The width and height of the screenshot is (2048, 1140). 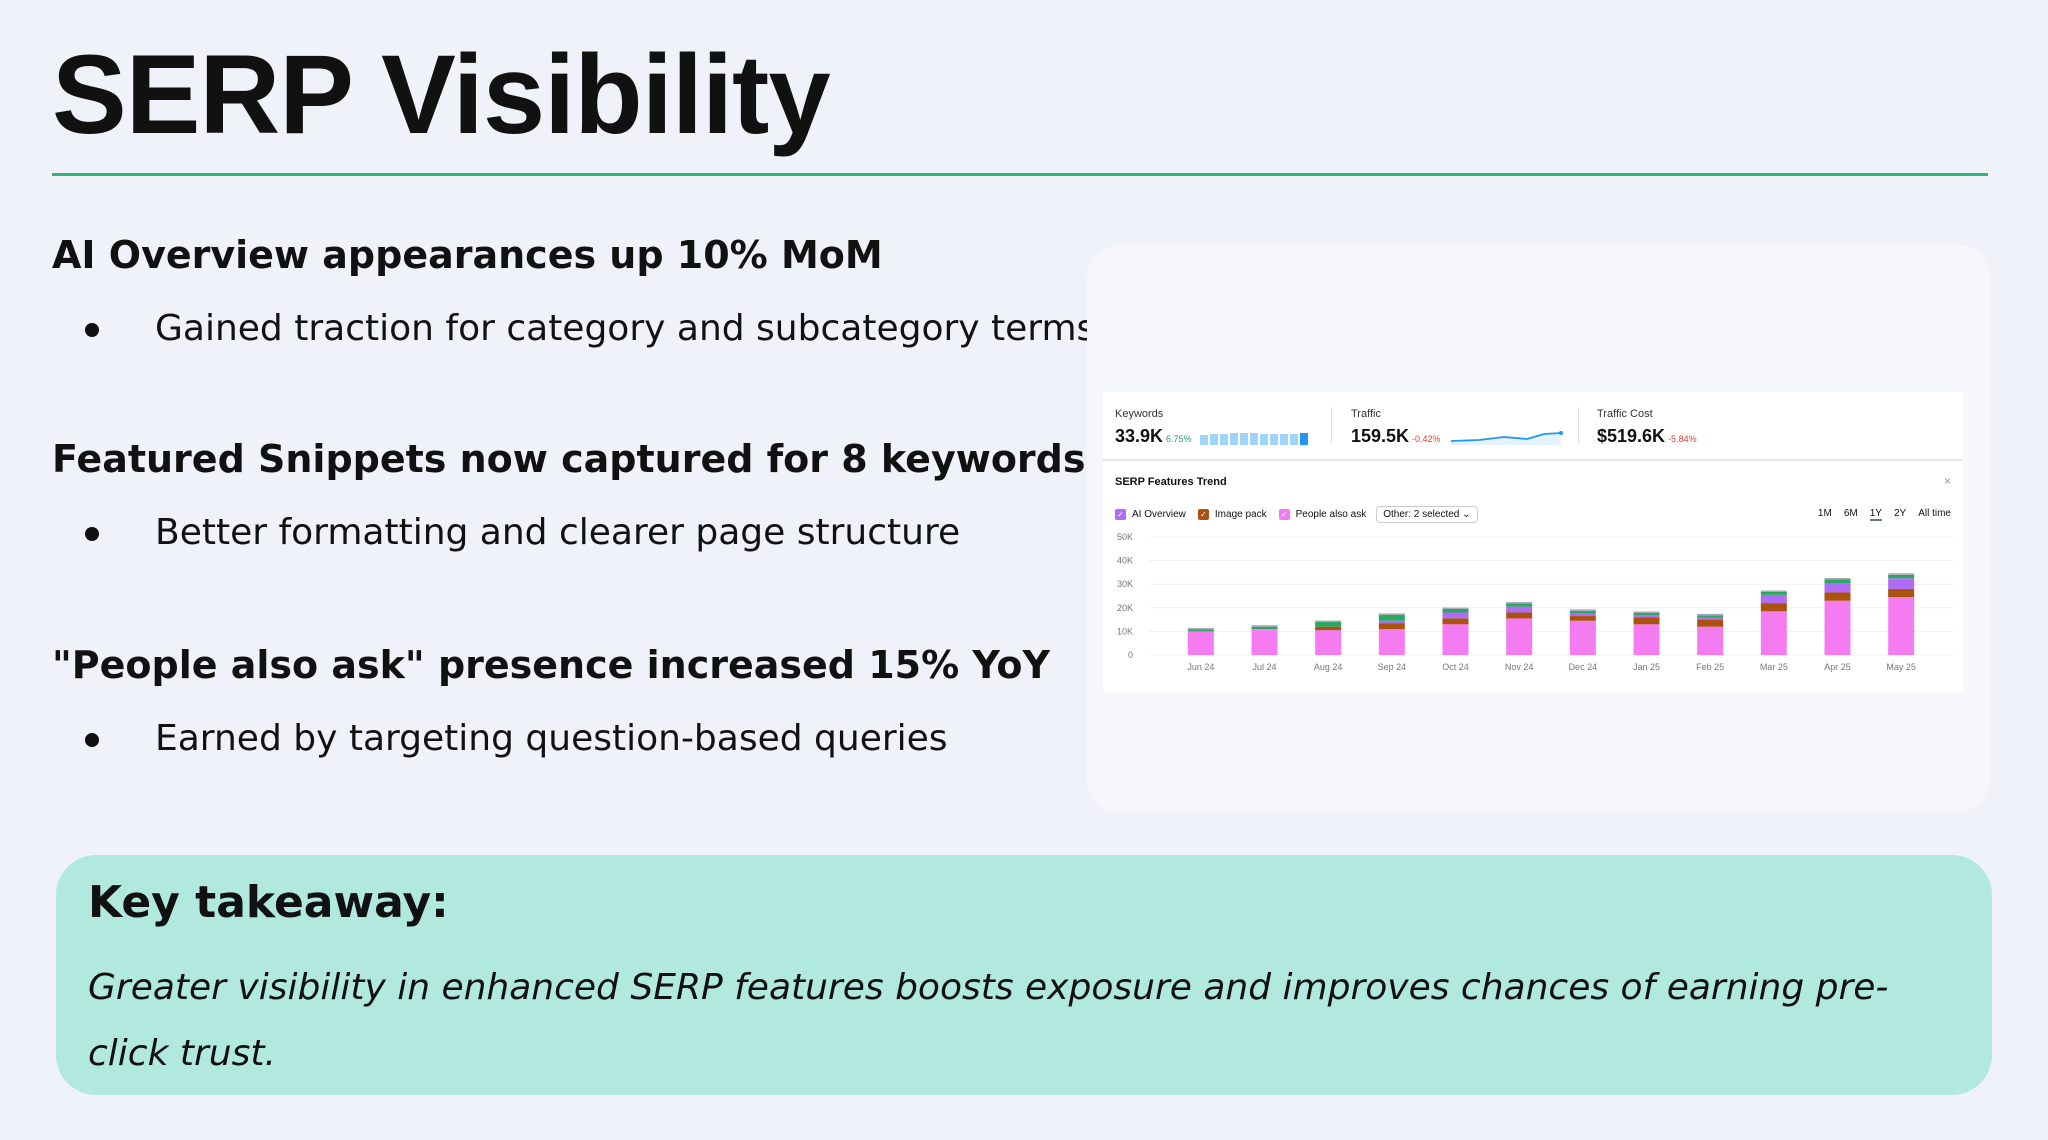 What do you see at coordinates (1506, 438) in the screenshot?
I see `traffic-sparkline` at bounding box center [1506, 438].